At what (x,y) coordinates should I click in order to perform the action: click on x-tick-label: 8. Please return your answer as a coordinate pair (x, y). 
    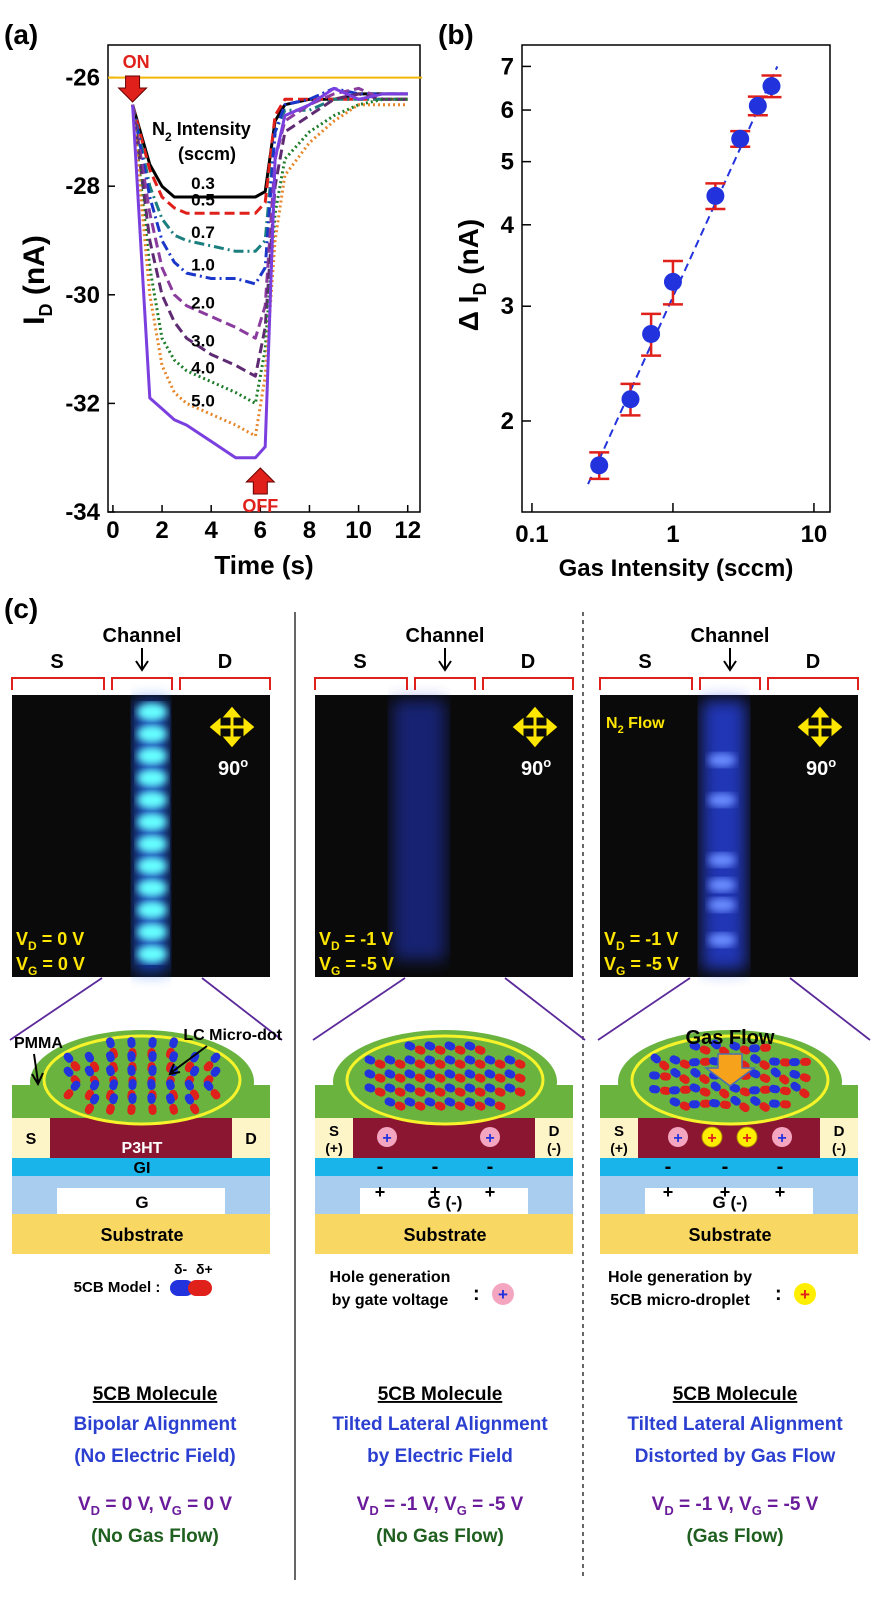
    Looking at the image, I should click on (309, 530).